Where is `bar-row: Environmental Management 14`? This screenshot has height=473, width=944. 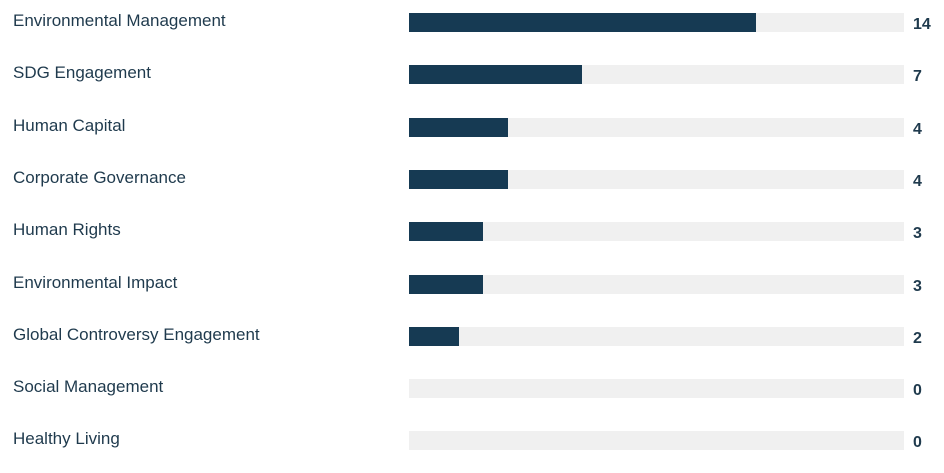
bar-row: Environmental Management 14 is located at coordinates (472, 29).